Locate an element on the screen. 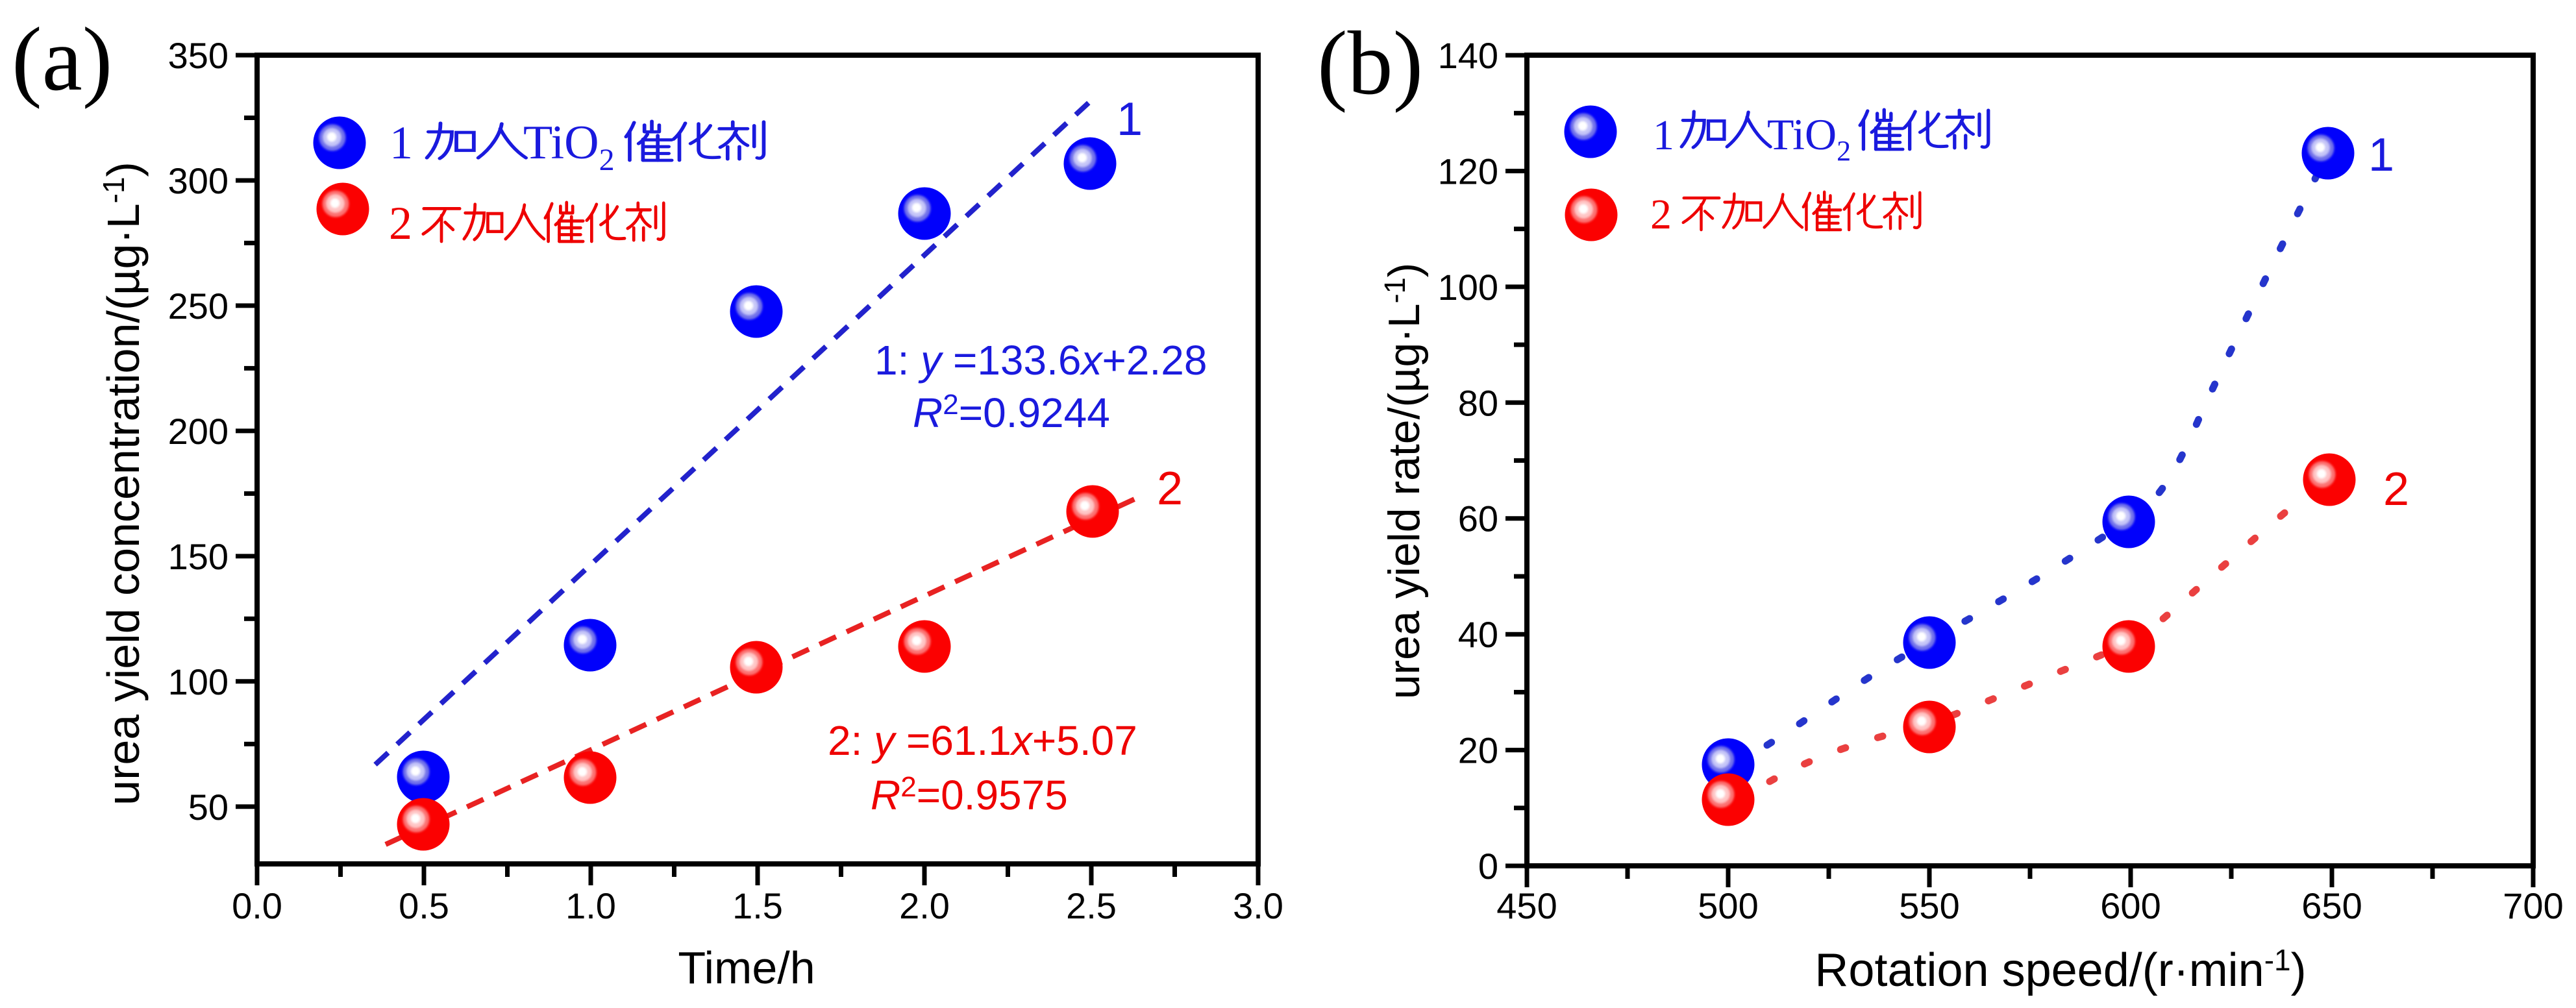 Image resolution: width=2576 pixels, height=1008 pixels. svg-text: 450 is located at coordinates (1526, 905).